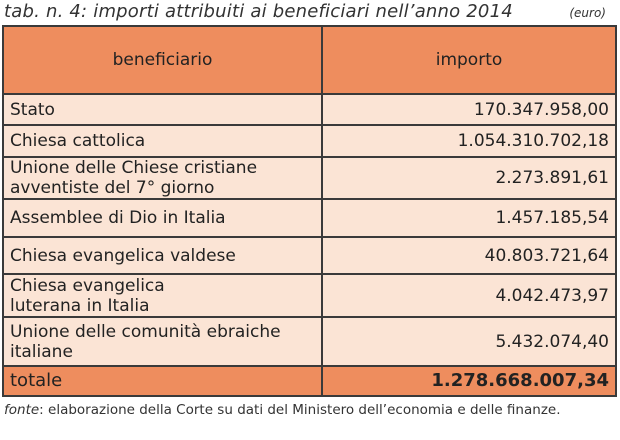 Image resolution: width=620 pixels, height=440 pixels. I want to click on amount: 1.054.310.702,18, so click(469, 141).